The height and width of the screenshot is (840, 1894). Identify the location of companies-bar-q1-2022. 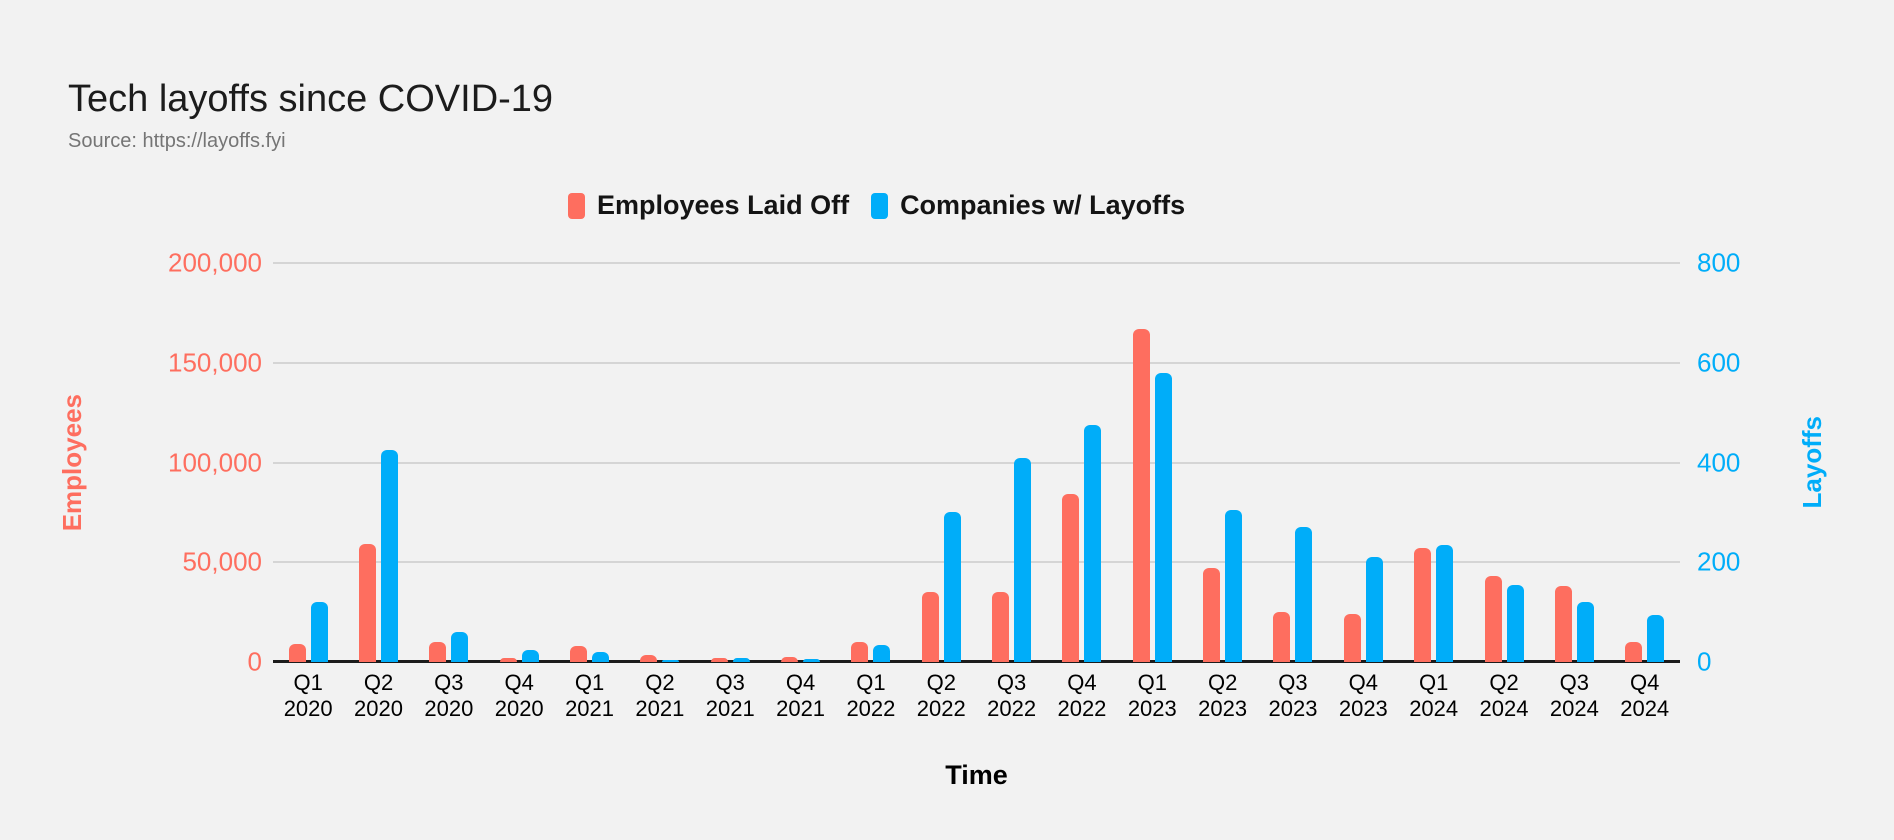
(882, 653).